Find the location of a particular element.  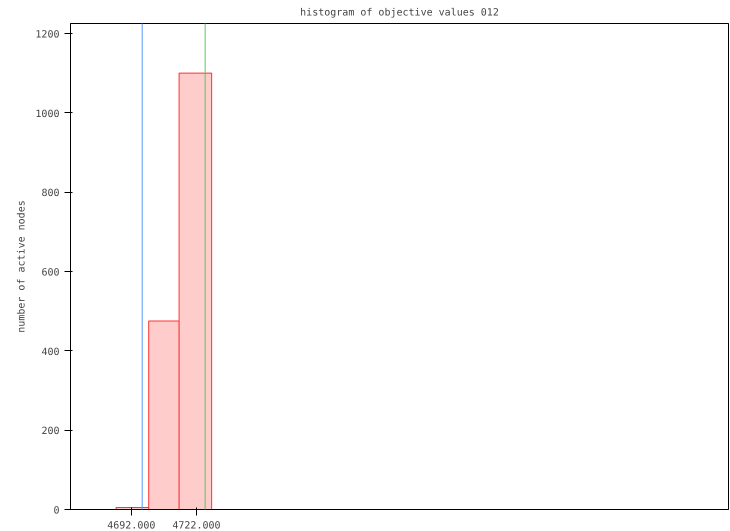

y-tick-label: 800 is located at coordinates (50, 194).